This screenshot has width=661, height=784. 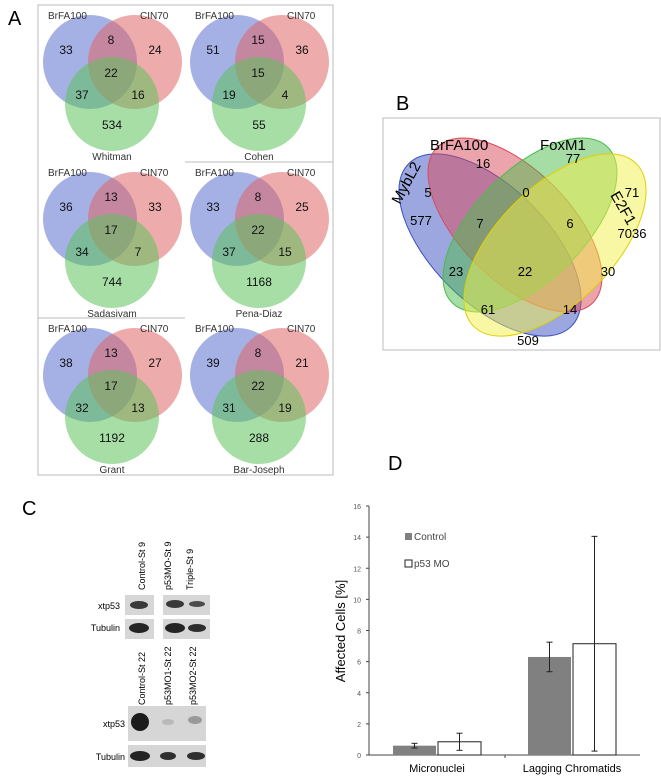 I want to click on region-count: 34, so click(x=82, y=252).